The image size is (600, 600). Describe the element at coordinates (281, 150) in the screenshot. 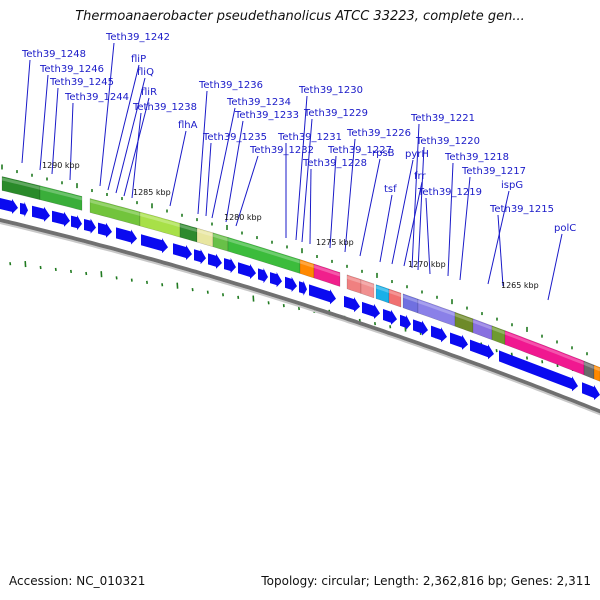

I see `gene-label: Teth39_1232` at that location.